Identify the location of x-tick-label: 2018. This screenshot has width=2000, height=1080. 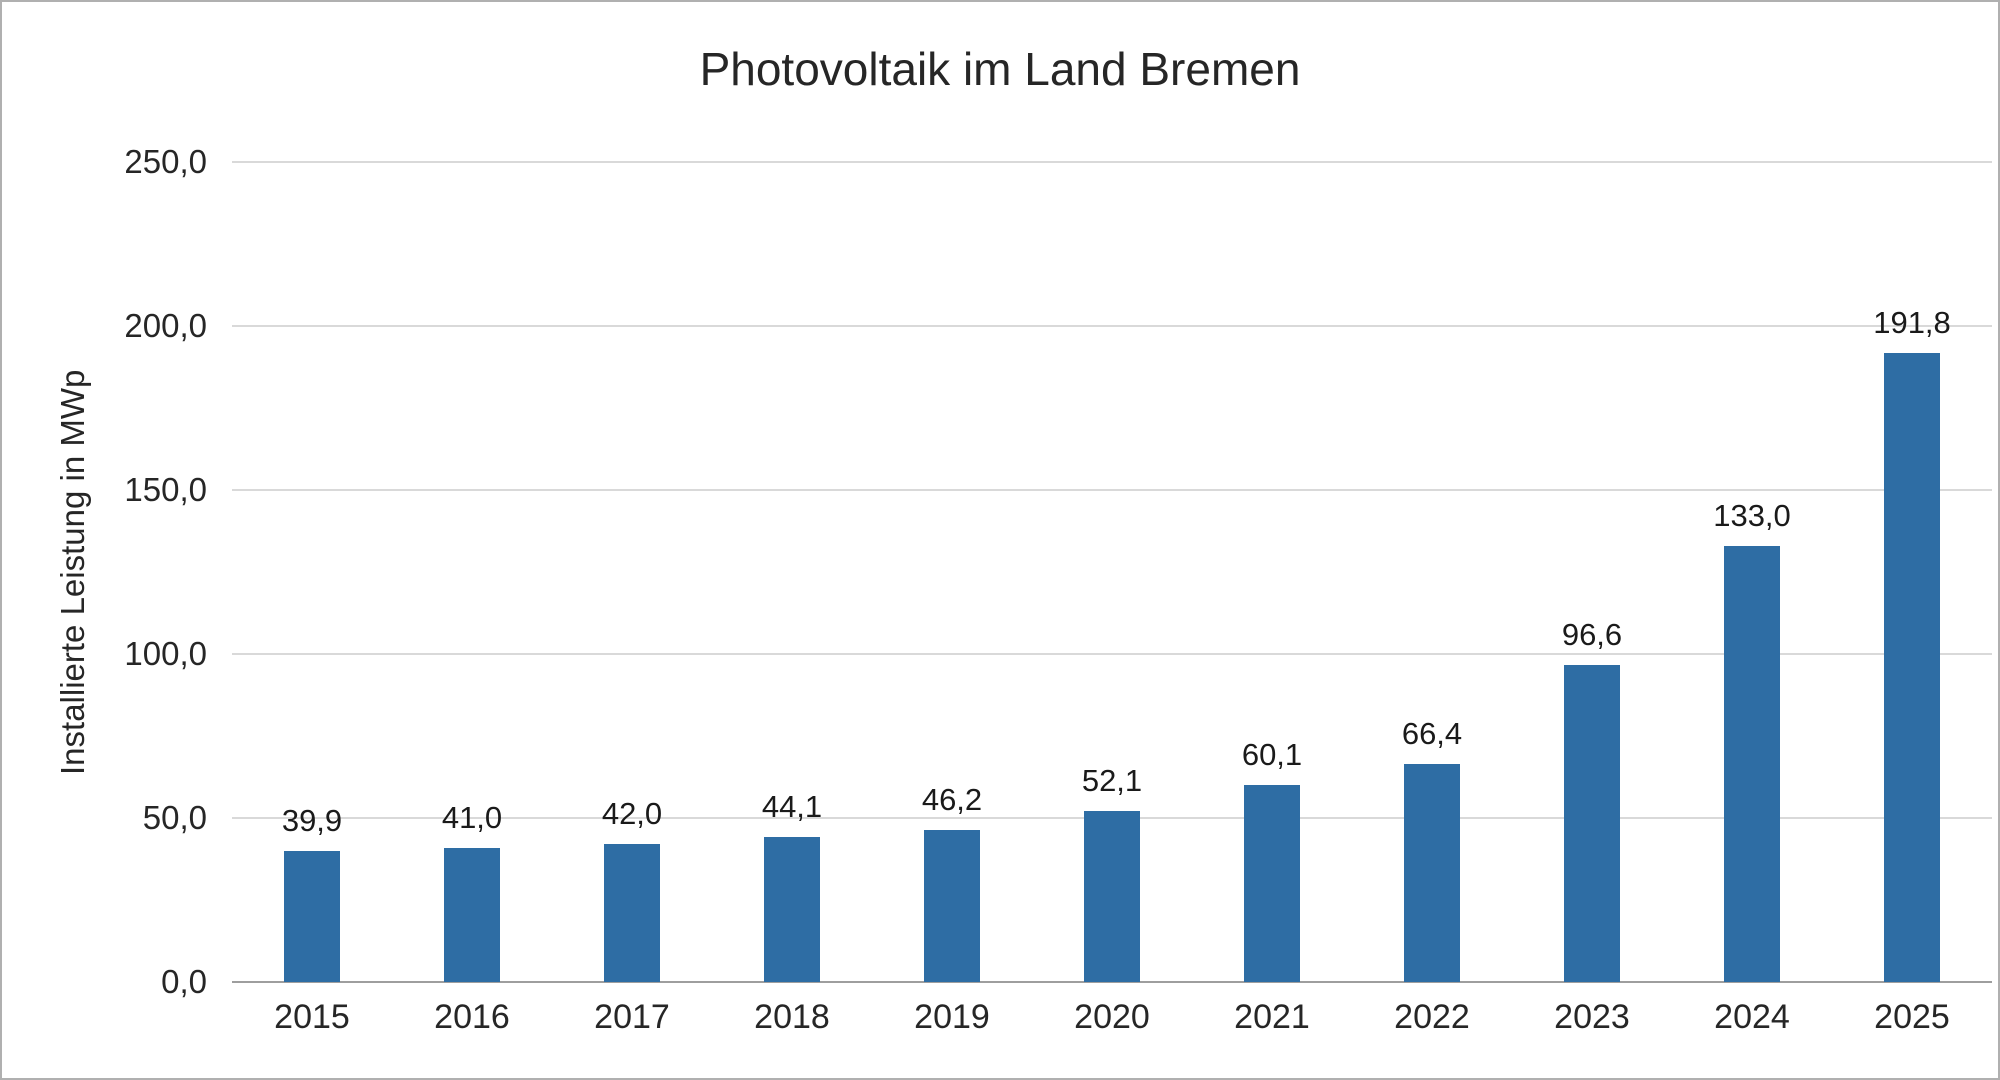
(792, 1017).